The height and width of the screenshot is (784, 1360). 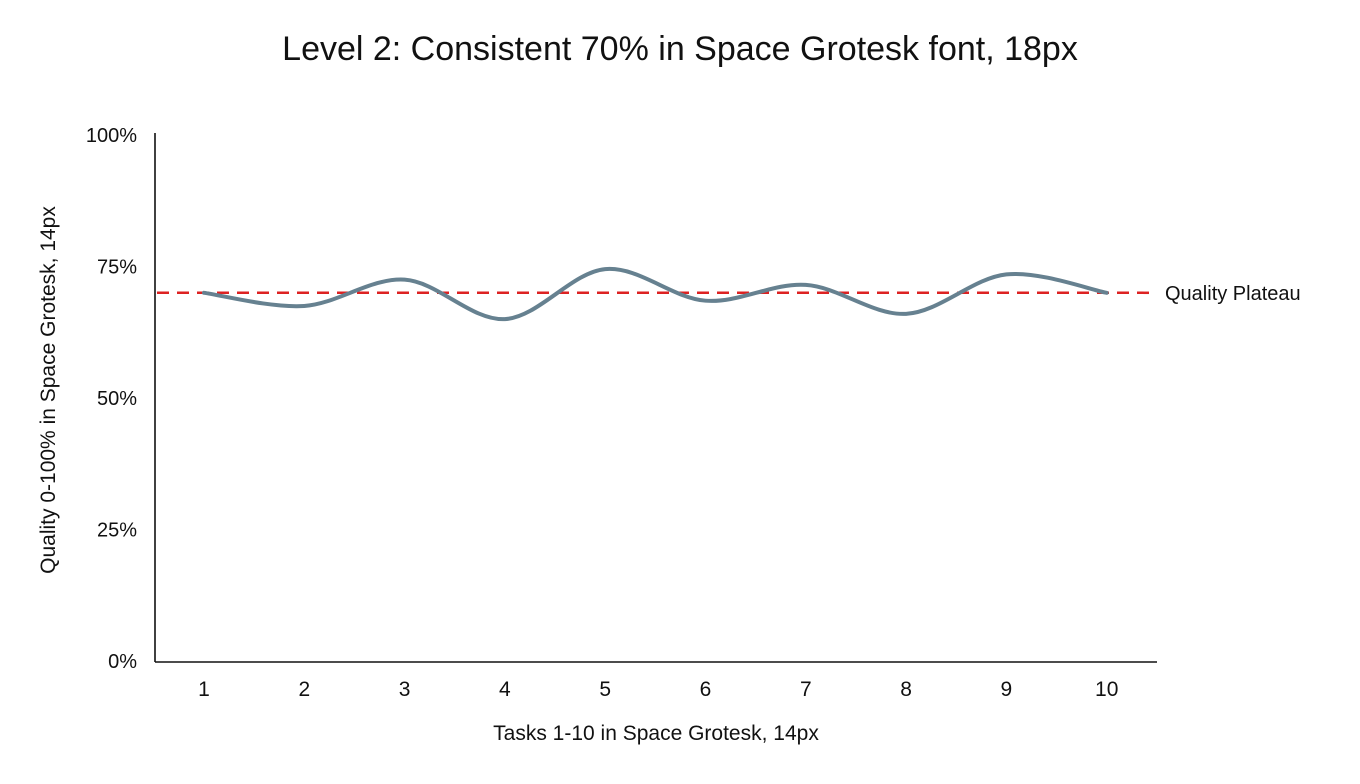 I want to click on x-tick-label: 5, so click(x=605, y=689).